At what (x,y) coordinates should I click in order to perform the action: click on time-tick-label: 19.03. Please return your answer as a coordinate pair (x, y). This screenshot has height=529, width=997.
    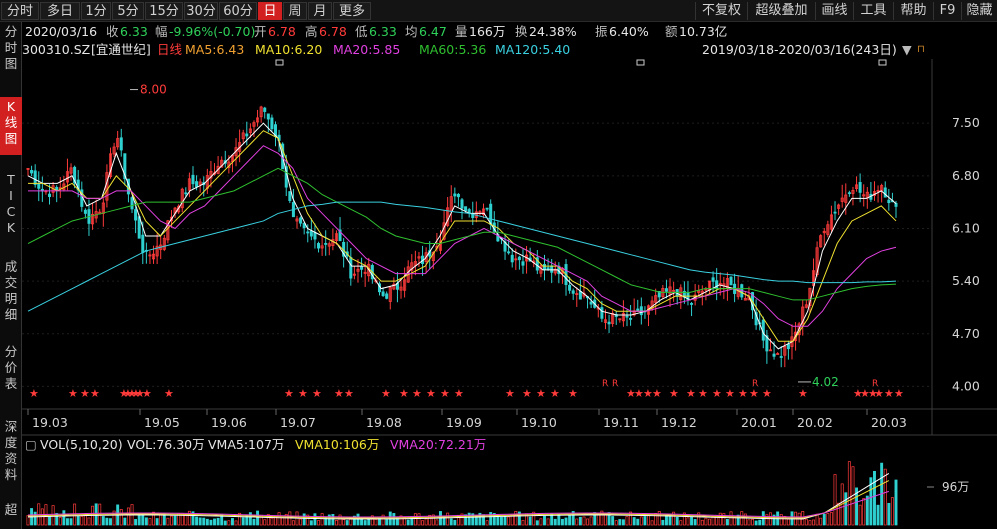
    Looking at the image, I should click on (50, 422).